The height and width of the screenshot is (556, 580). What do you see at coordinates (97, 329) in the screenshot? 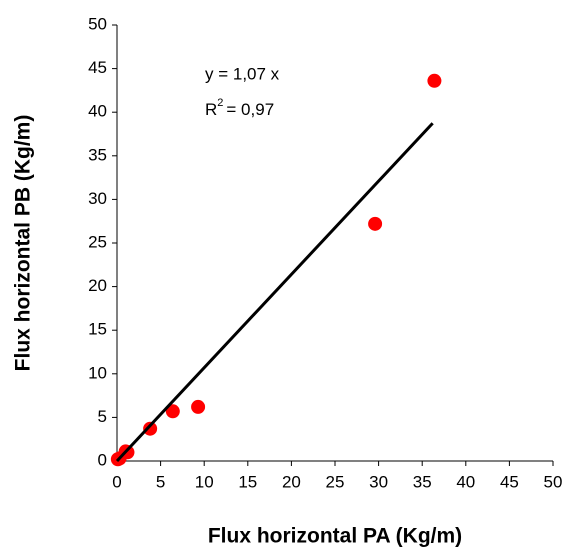
I see `y-tick-label: 15` at bounding box center [97, 329].